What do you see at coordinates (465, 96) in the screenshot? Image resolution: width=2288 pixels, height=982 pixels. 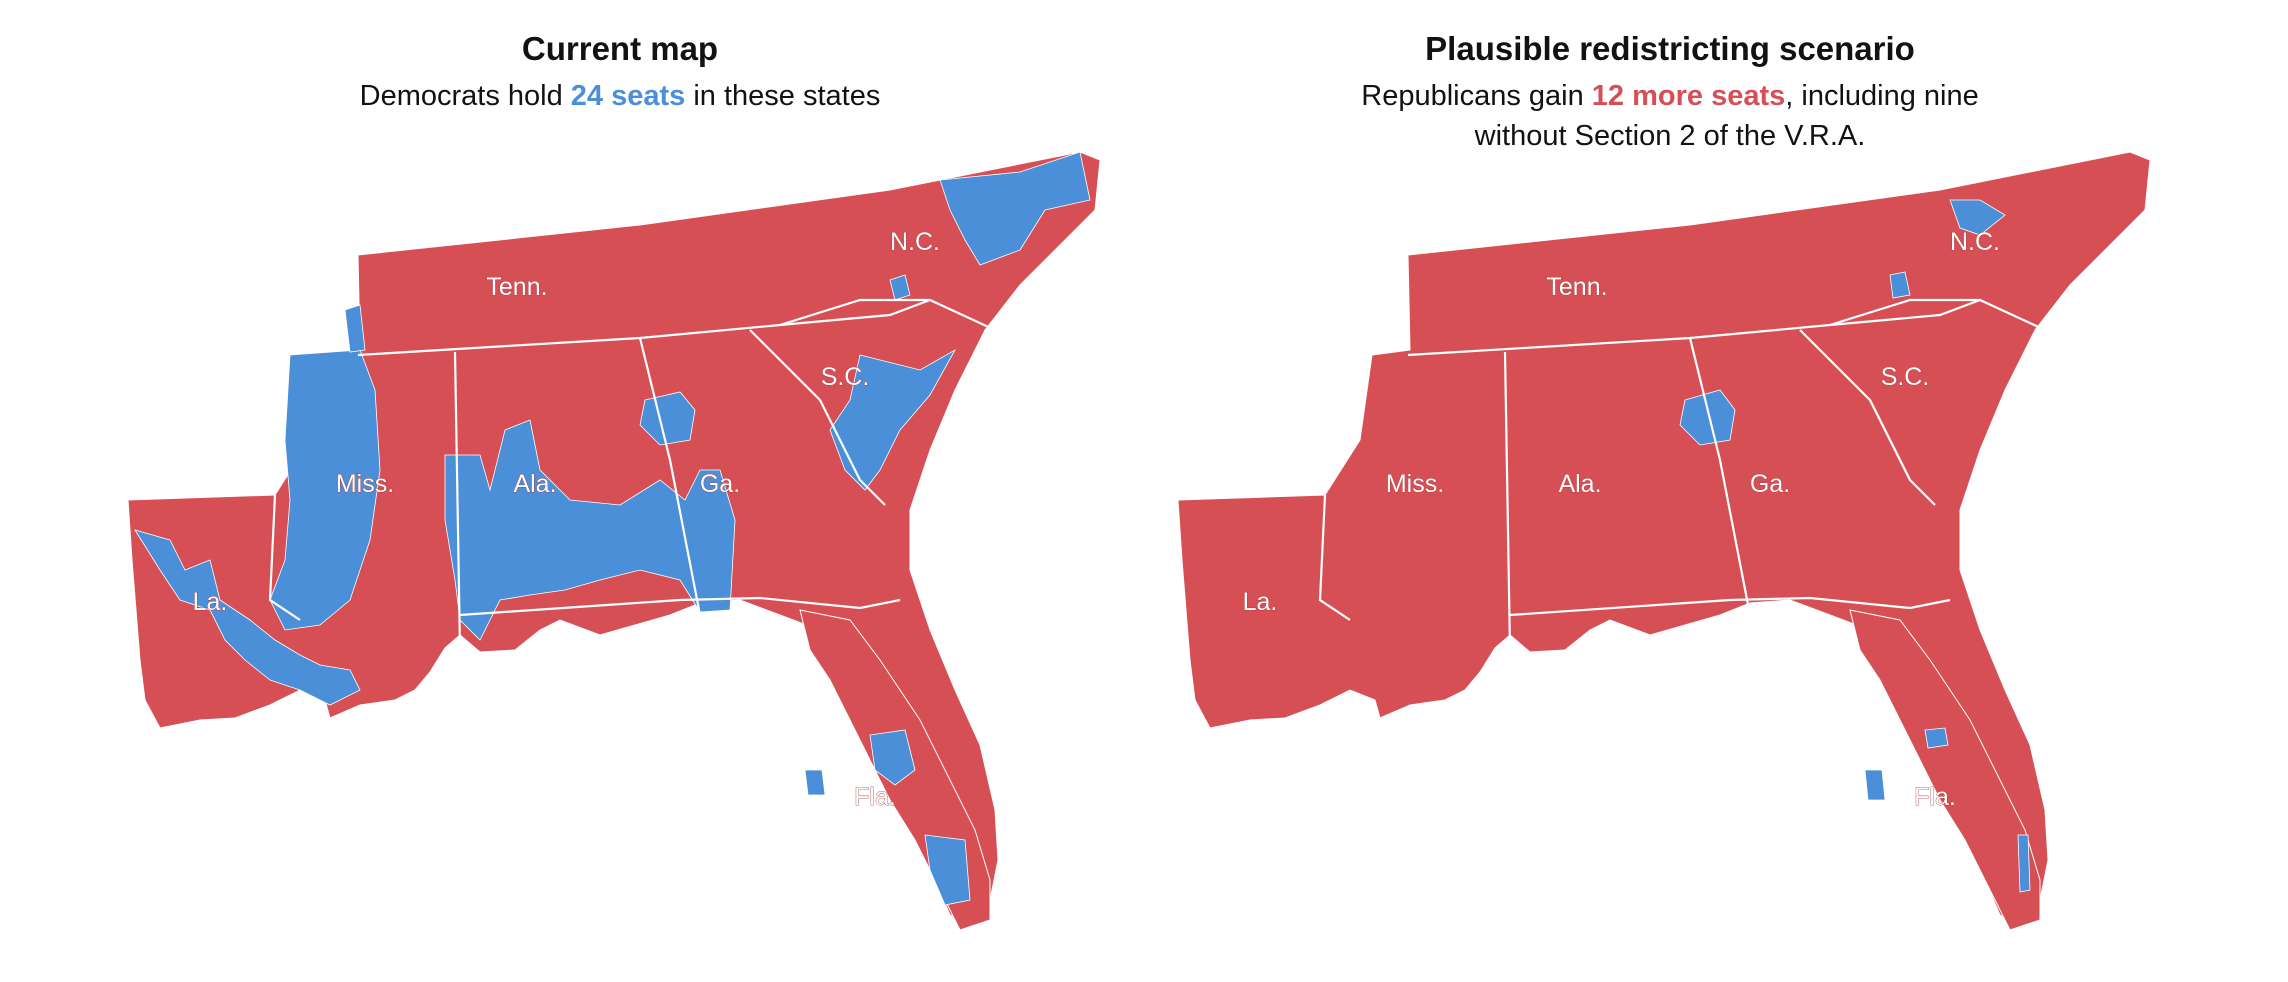 I see `current-map-subtitle-pre: Democrats hold` at bounding box center [465, 96].